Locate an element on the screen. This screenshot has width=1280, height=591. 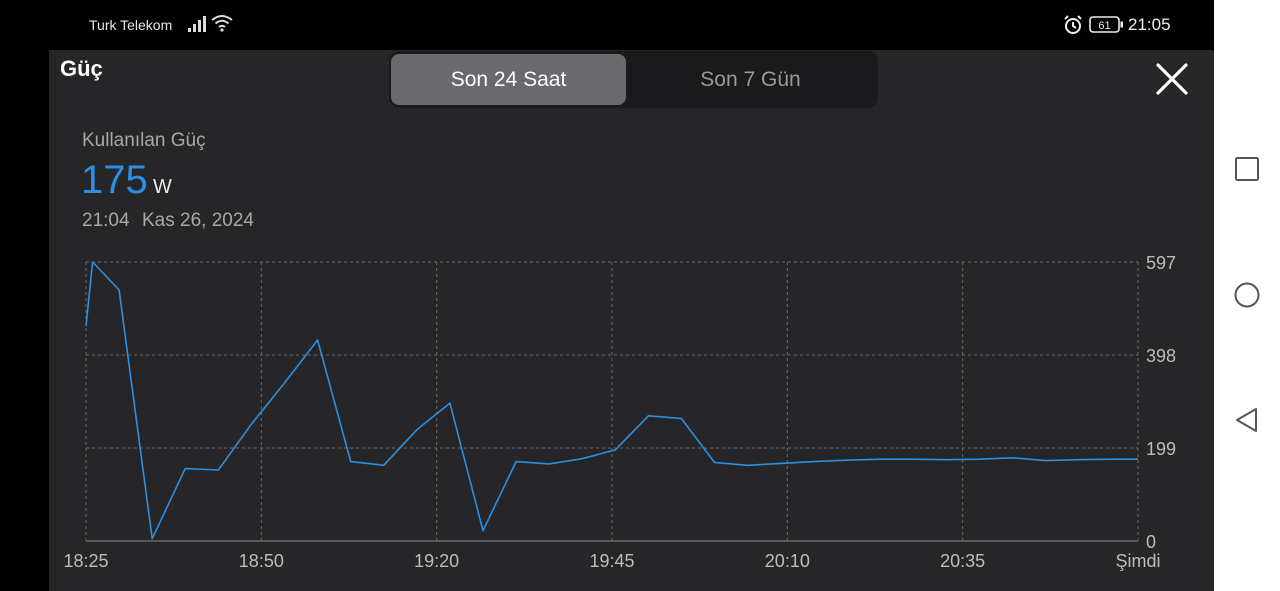
metric-label: Kullanılan Güç is located at coordinates (144, 140).